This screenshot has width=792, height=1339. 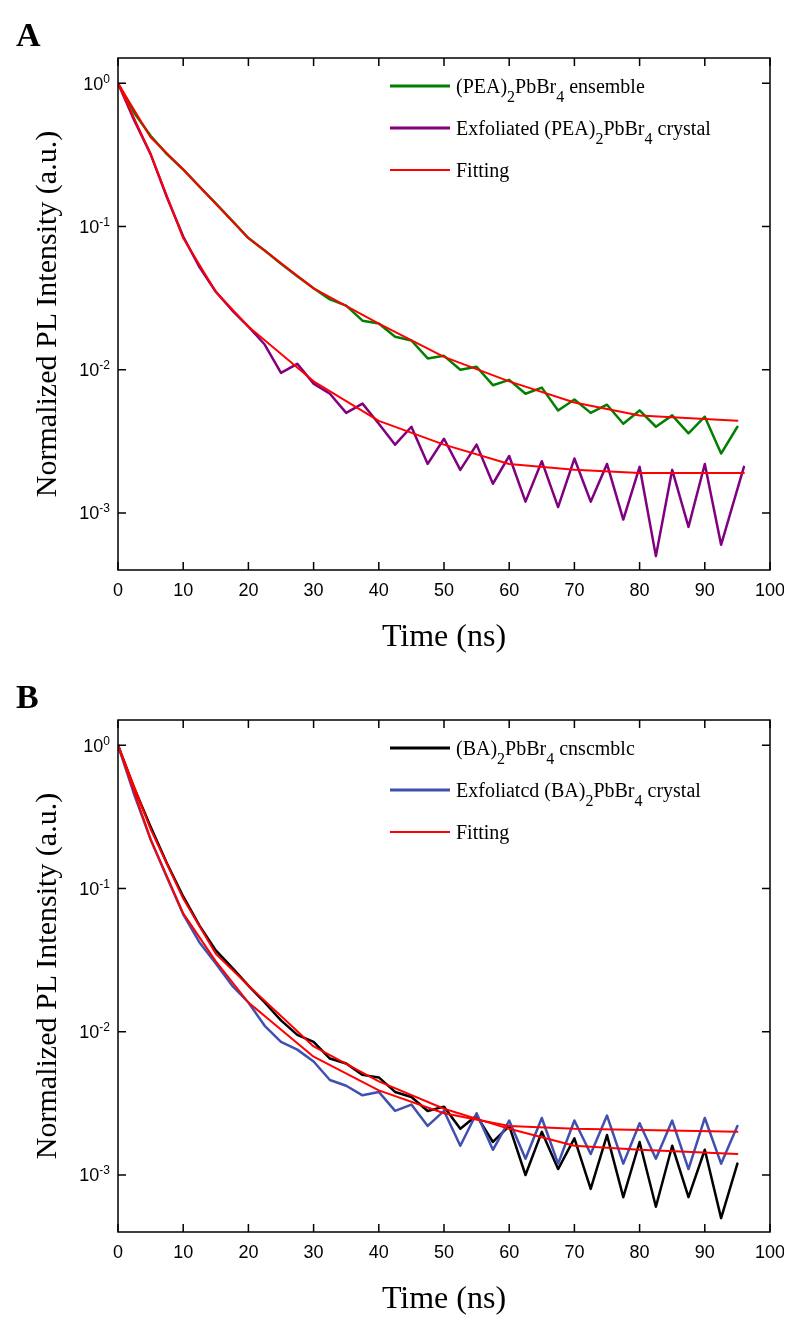 What do you see at coordinates (579, 794) in the screenshot?
I see `legend-label: Exfoliatcd (BA)$_{2}$PbBr$_{4}$ crystal` at bounding box center [579, 794].